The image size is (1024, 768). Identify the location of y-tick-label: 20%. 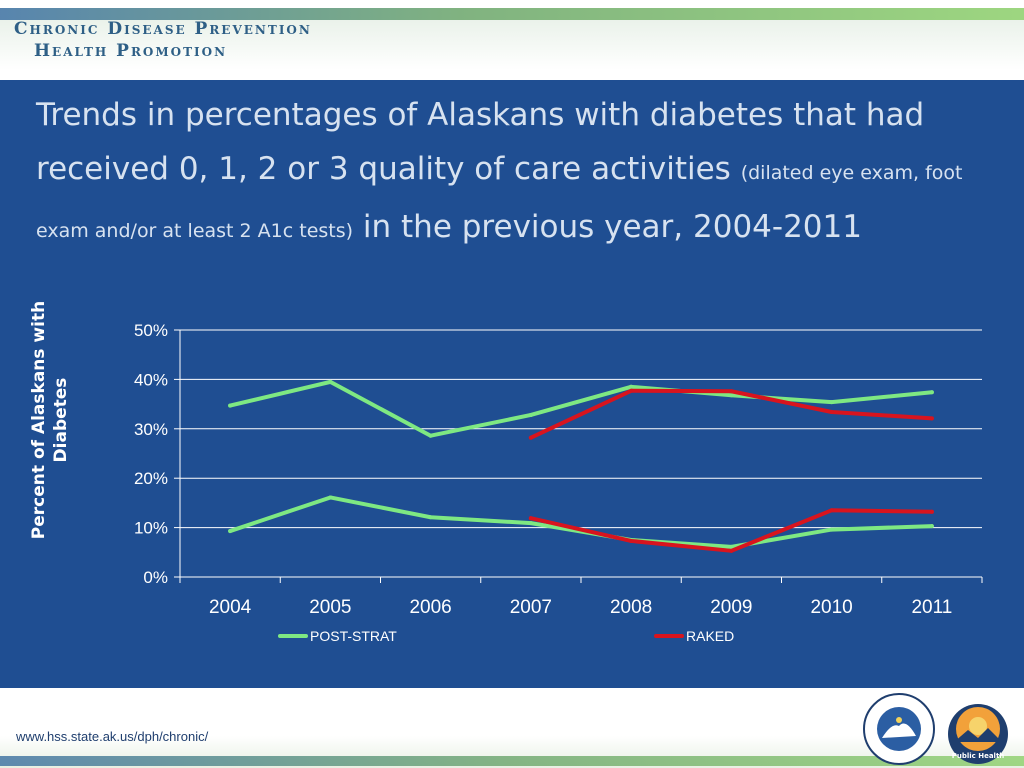
(151, 478).